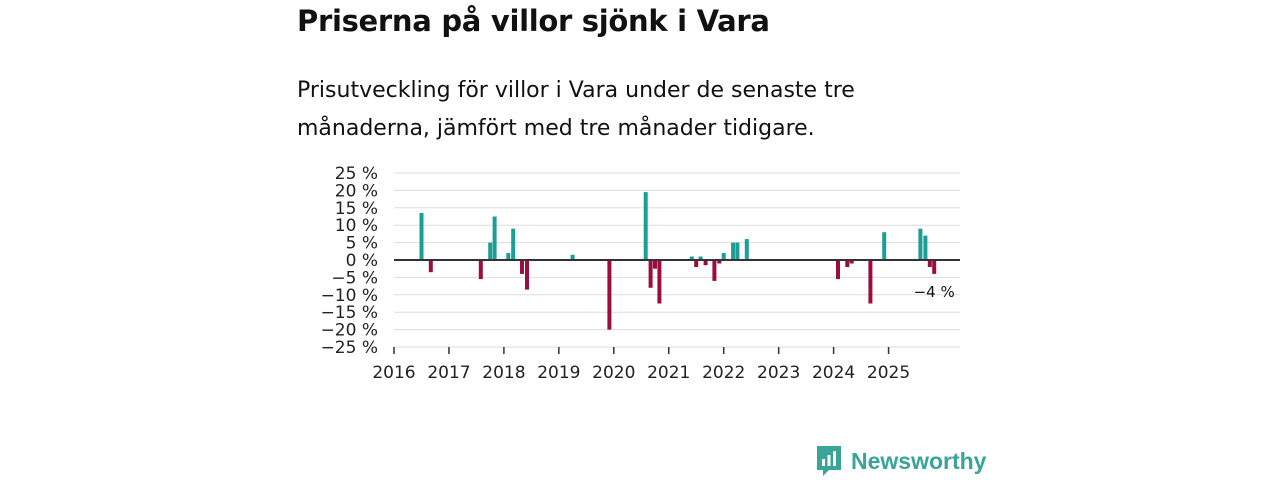 Image resolution: width=1280 pixels, height=480 pixels. What do you see at coordinates (678, 261) in the screenshot?
I see `bars` at bounding box center [678, 261].